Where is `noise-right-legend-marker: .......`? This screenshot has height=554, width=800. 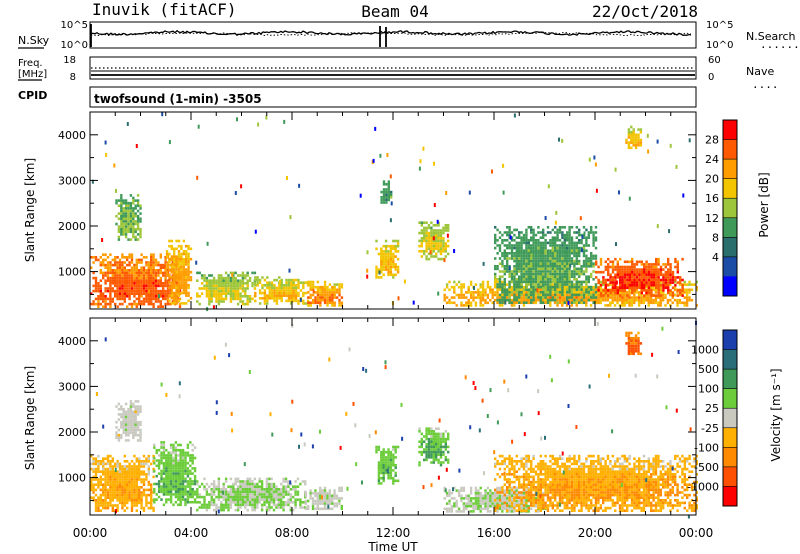
noise-right-legend-marker: ....... is located at coordinates (780, 44).